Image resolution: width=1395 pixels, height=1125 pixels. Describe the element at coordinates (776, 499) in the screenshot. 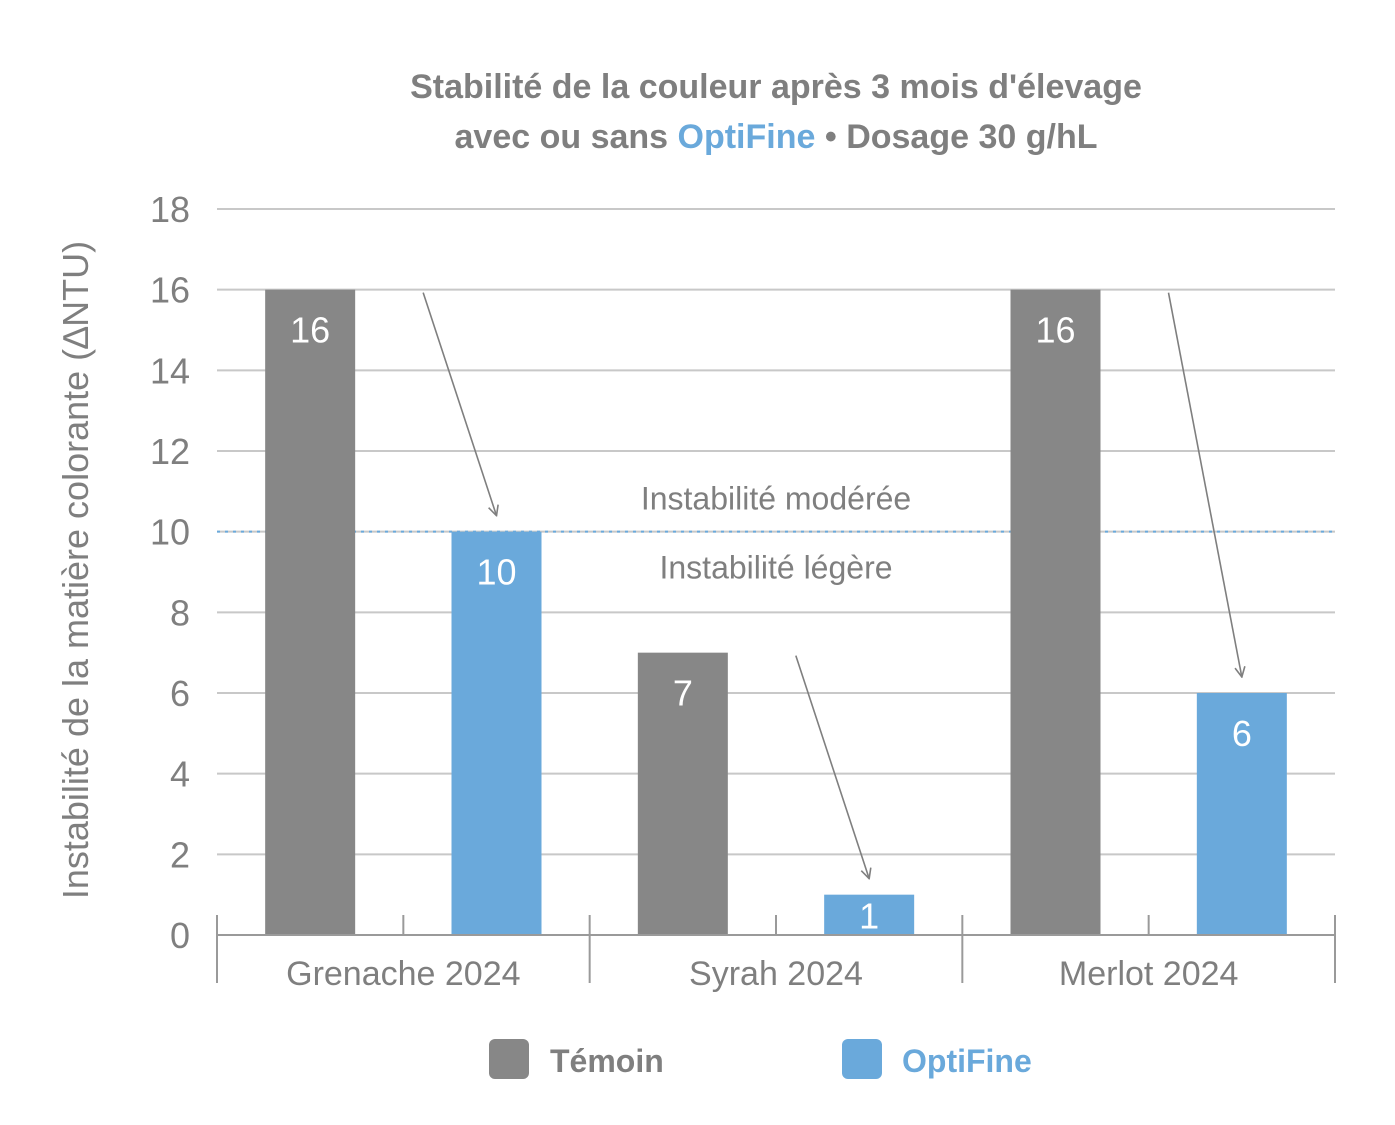

I see `zone-label-moderate: Instabilité modérée` at that location.